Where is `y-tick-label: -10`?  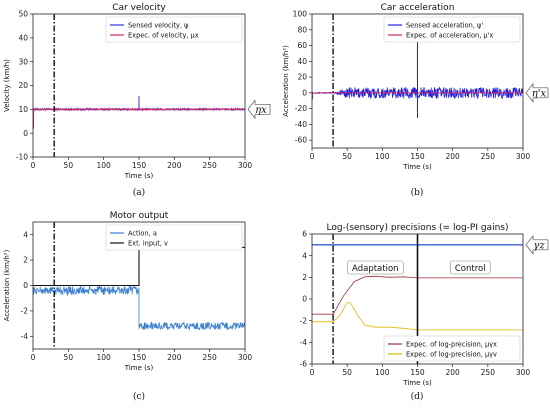 y-tick-label: -10 is located at coordinates (22, 157).